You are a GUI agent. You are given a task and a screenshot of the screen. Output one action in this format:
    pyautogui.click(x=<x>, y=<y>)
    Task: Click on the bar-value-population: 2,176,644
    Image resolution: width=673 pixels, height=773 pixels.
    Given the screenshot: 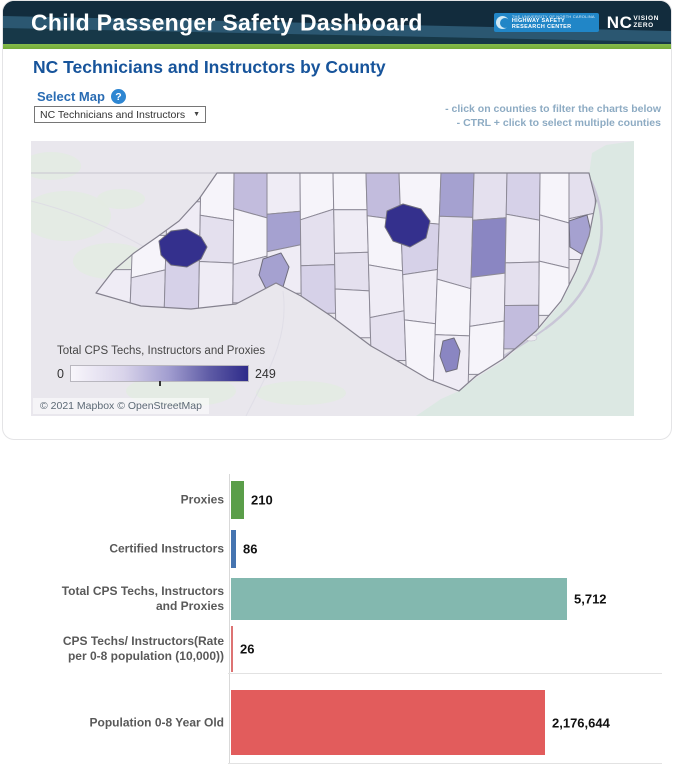 What is the action you would take?
    pyautogui.click(x=581, y=722)
    